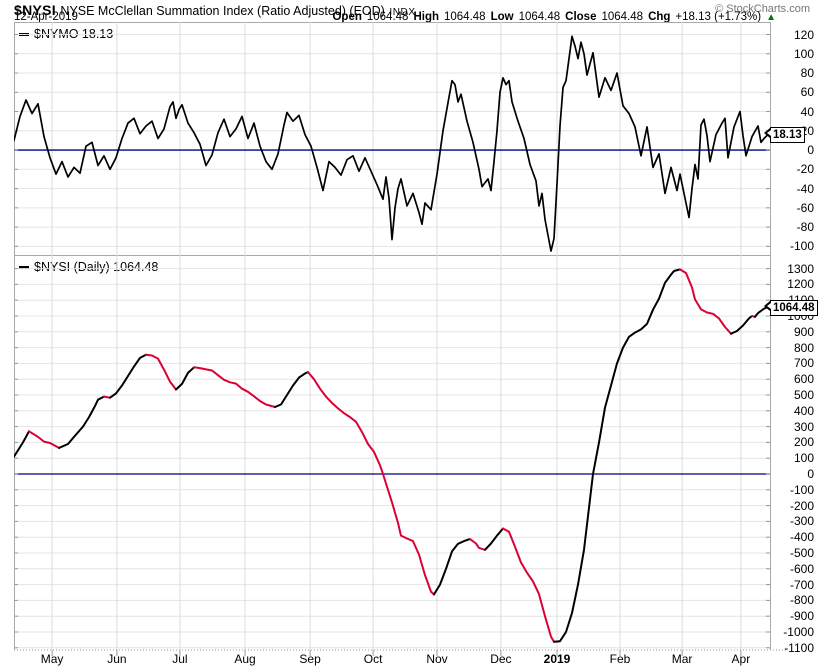 This screenshot has width=820, height=668. I want to click on nysi-line-swatch-icon, so click(24, 267).